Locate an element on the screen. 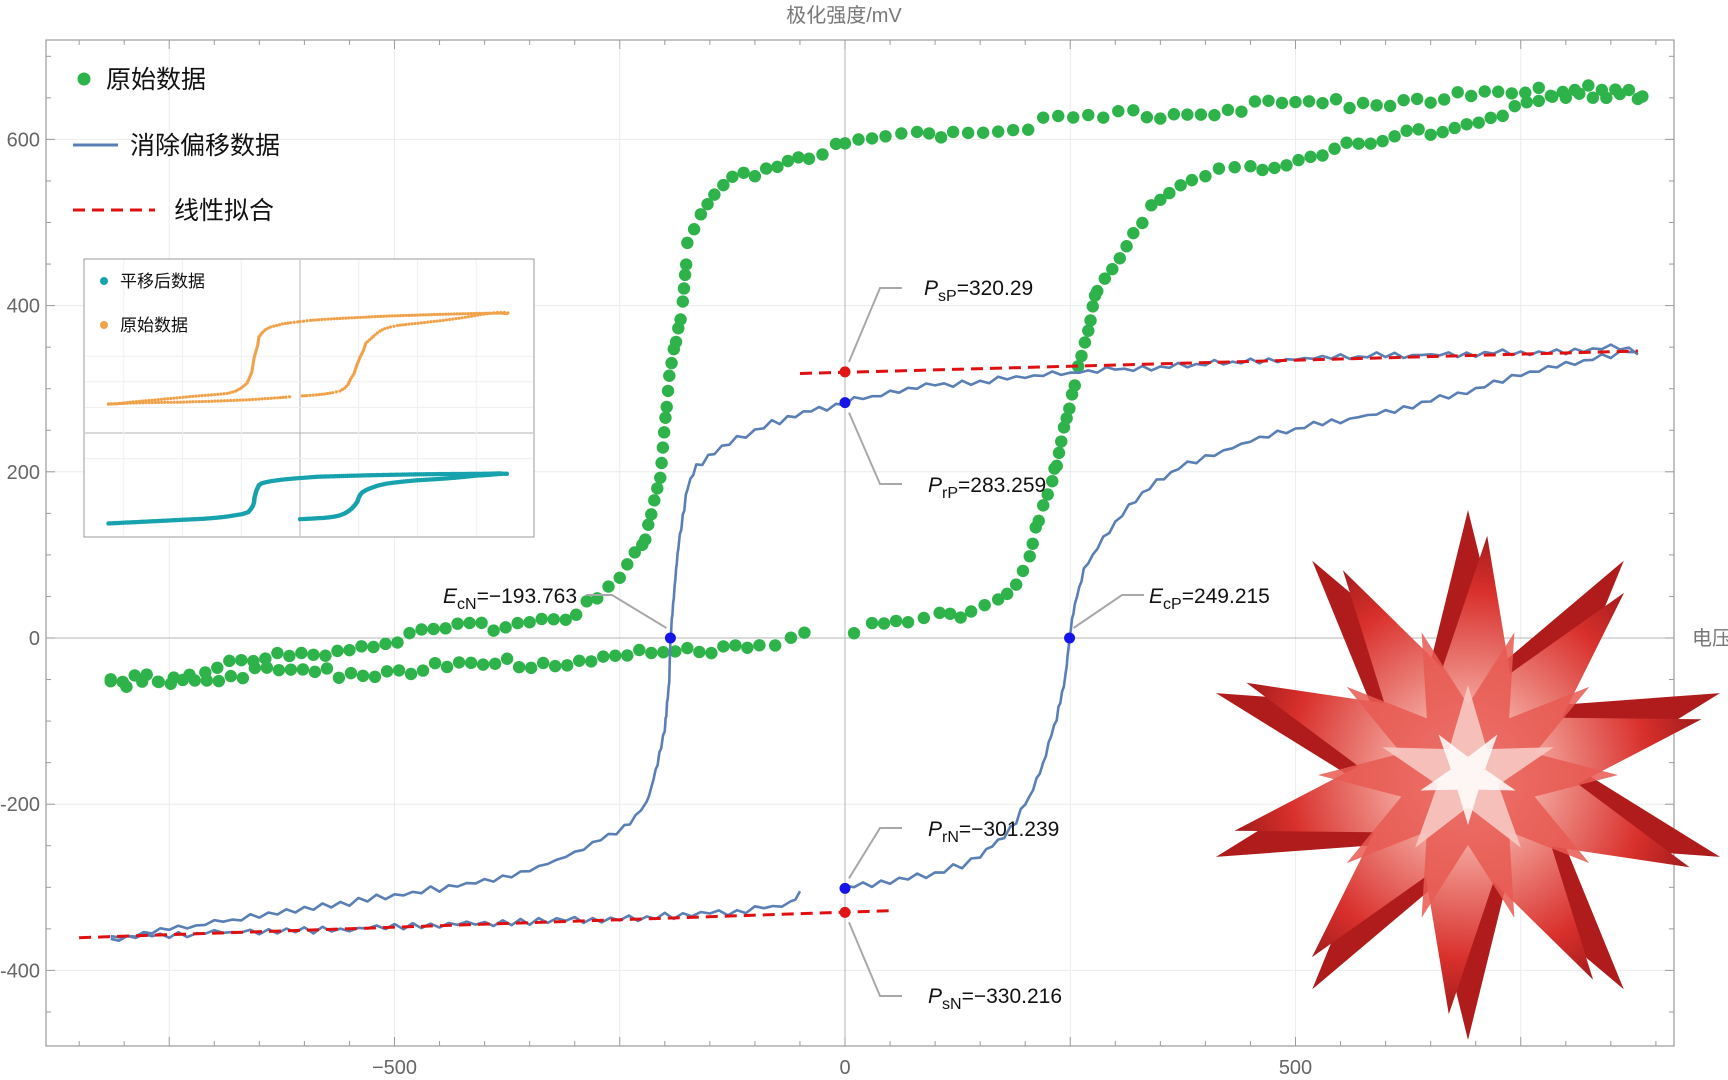  logo-center is located at coordinates (1468, 779).